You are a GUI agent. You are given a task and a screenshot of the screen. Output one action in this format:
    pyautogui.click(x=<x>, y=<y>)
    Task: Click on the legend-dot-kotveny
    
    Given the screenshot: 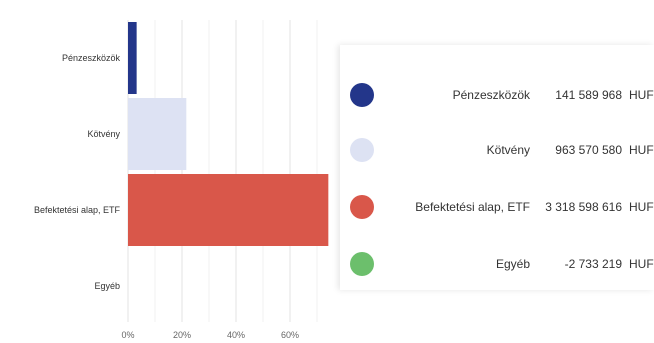 What is the action you would take?
    pyautogui.click(x=362, y=150)
    